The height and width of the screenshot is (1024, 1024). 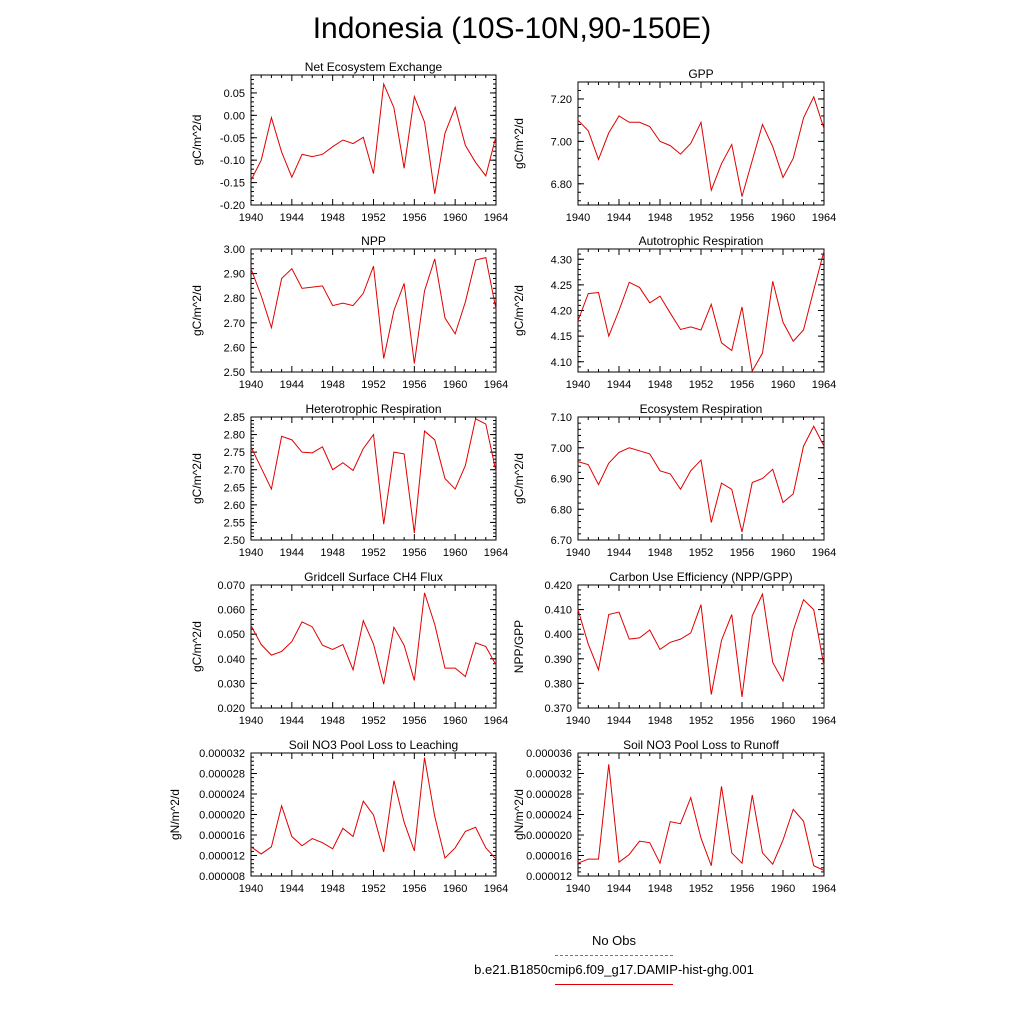 I want to click on panel-soil-no3-pool-loss-to-leaching-ytick-label: 0.000024, so click(x=222, y=795).